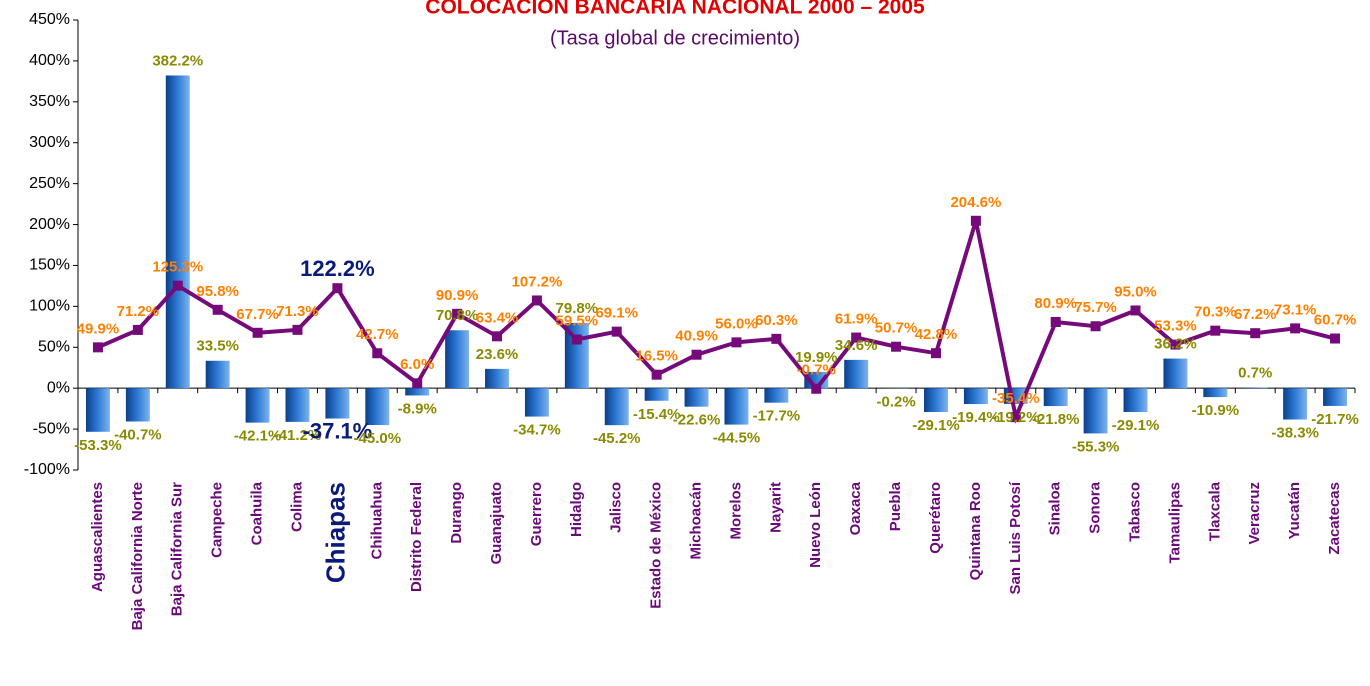  What do you see at coordinates (1254, 513) in the screenshot?
I see `x-tick-label: Veracruz` at bounding box center [1254, 513].